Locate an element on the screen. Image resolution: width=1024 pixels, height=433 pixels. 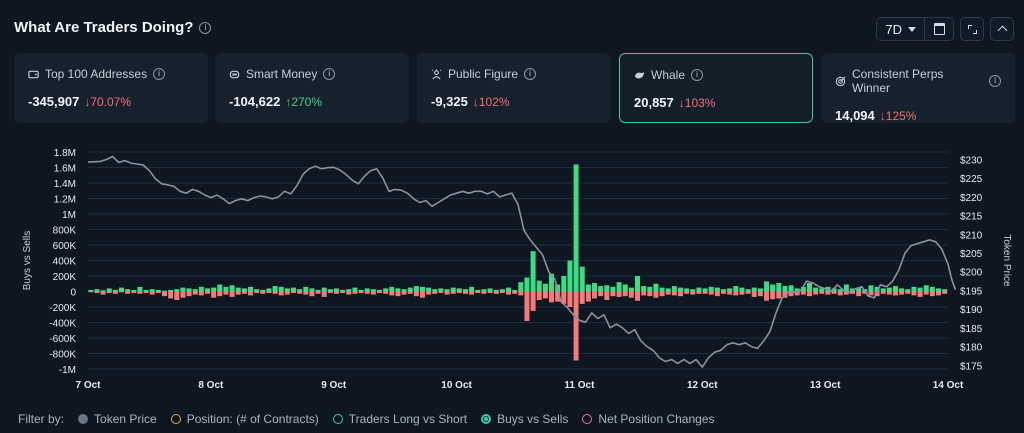
card-label: Top 100 Addresses is located at coordinates (96, 74).